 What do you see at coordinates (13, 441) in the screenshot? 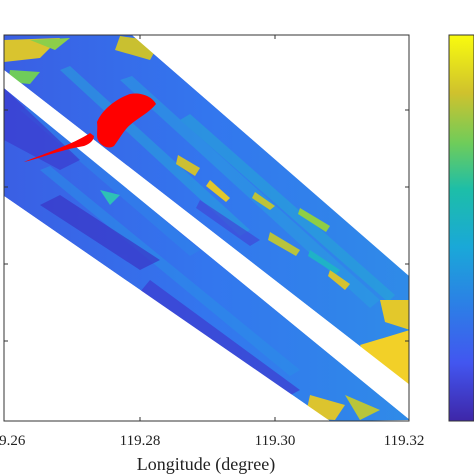
I see `x-tick-label-0: 119.26` at bounding box center [13, 441].